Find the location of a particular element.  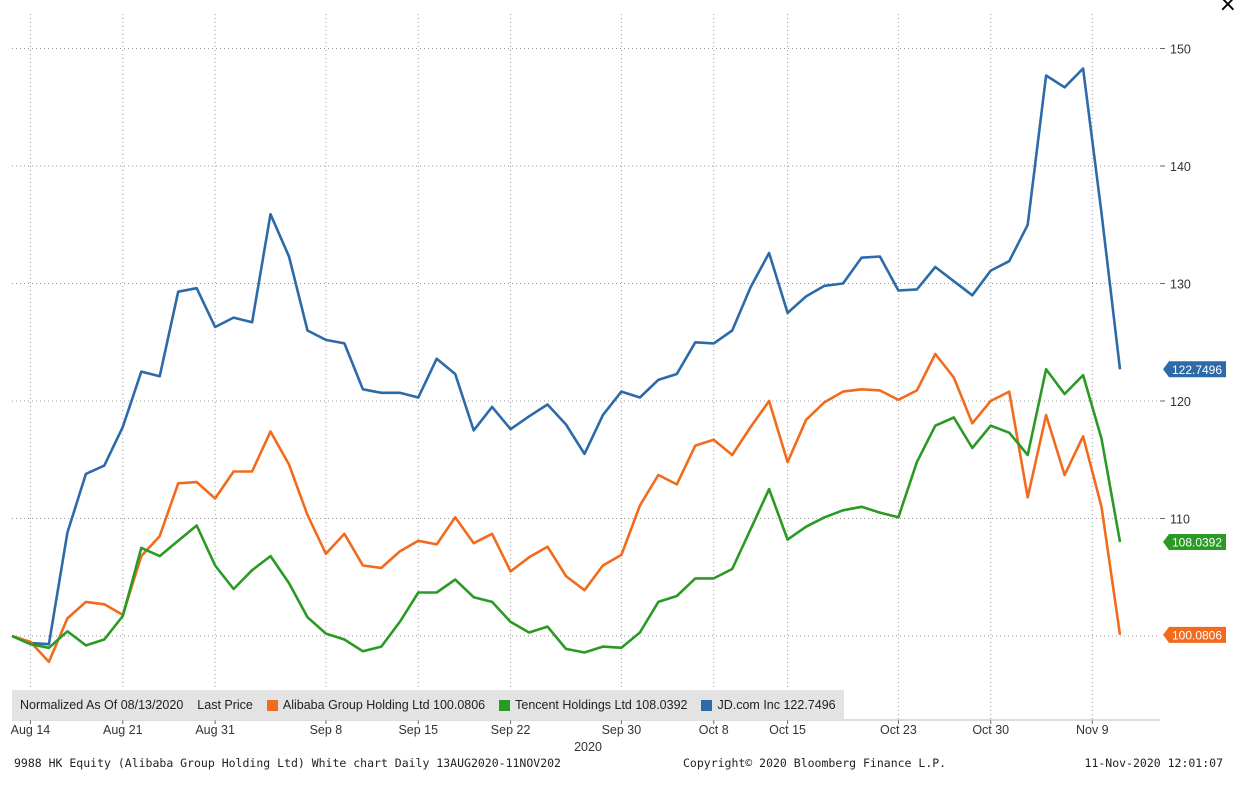

last-value-labels: 122.7496 100.0806 108.0392 is located at coordinates (1194, 502).